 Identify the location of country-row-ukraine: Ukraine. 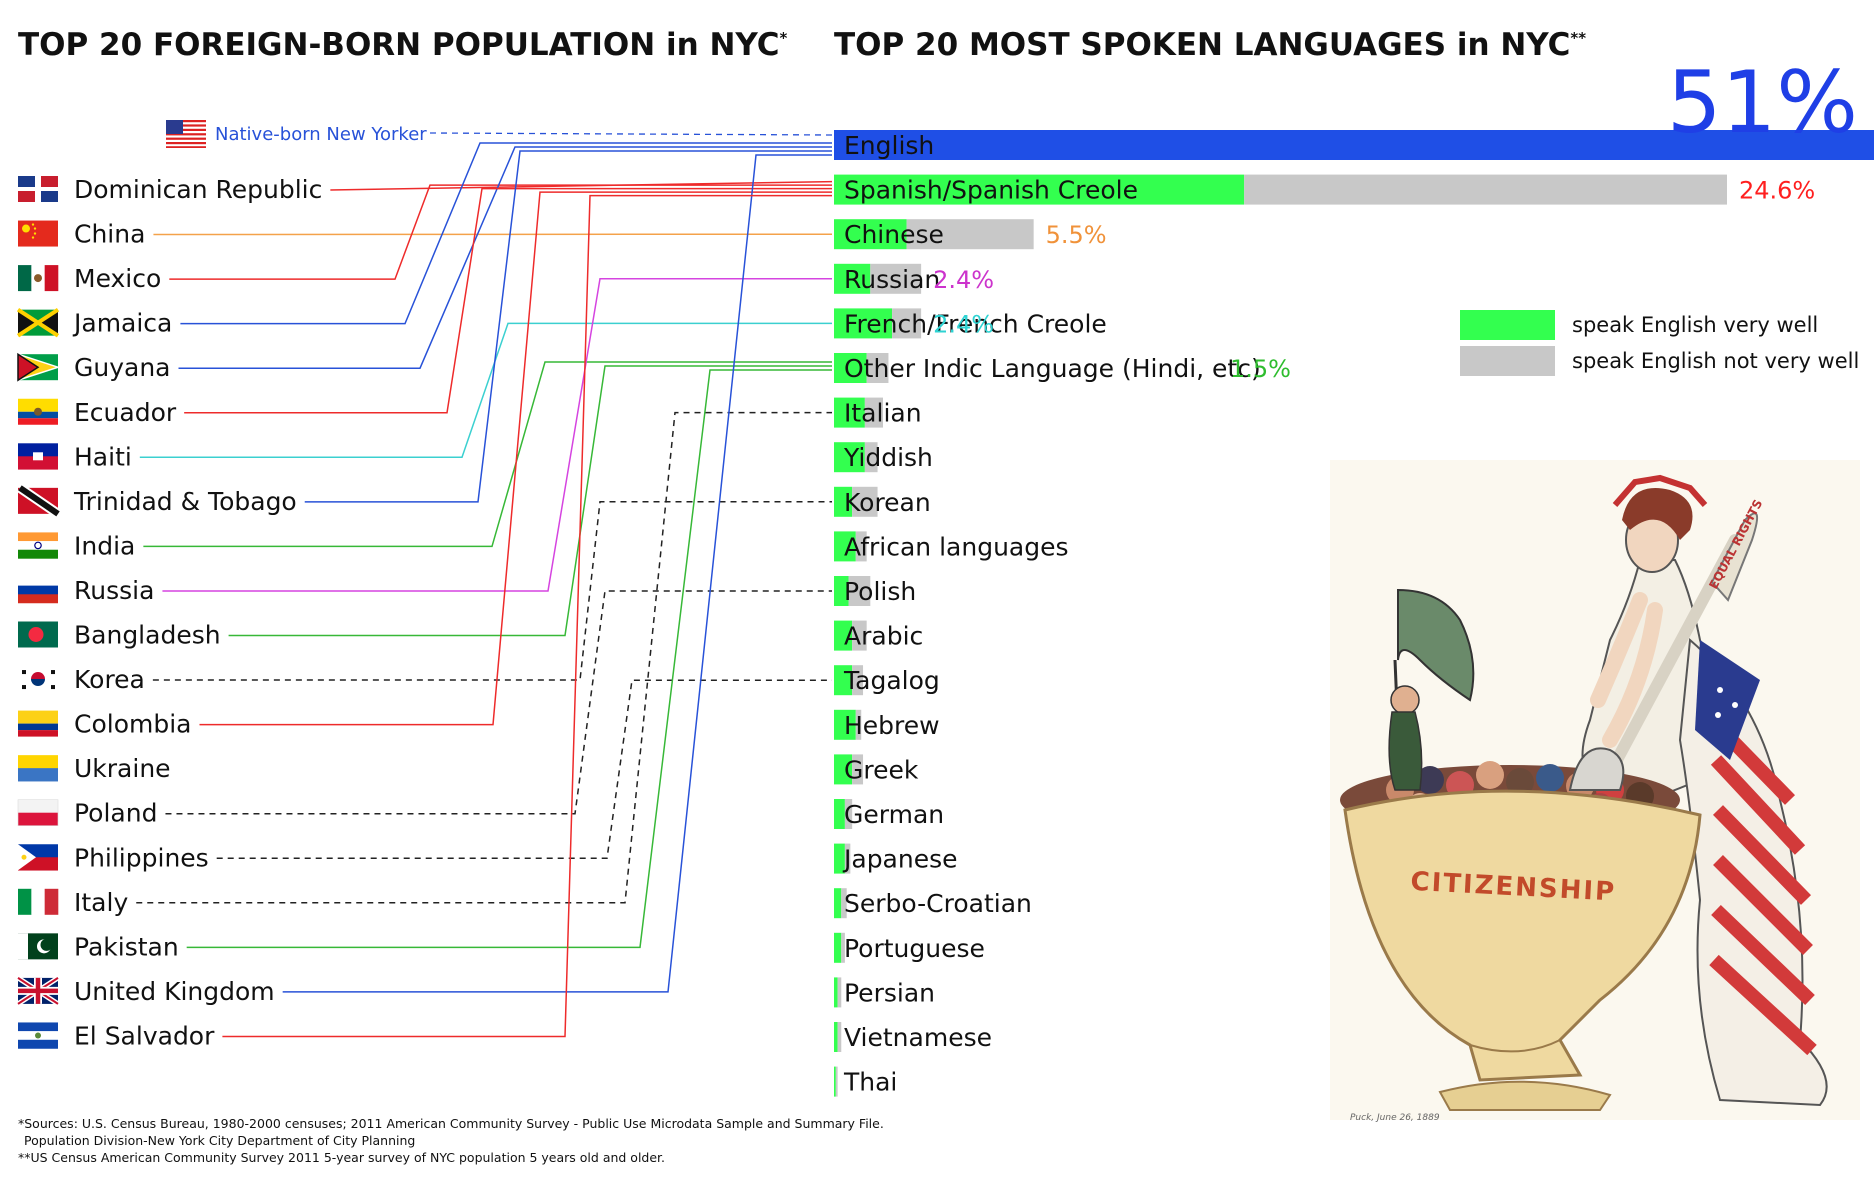
(94, 768).